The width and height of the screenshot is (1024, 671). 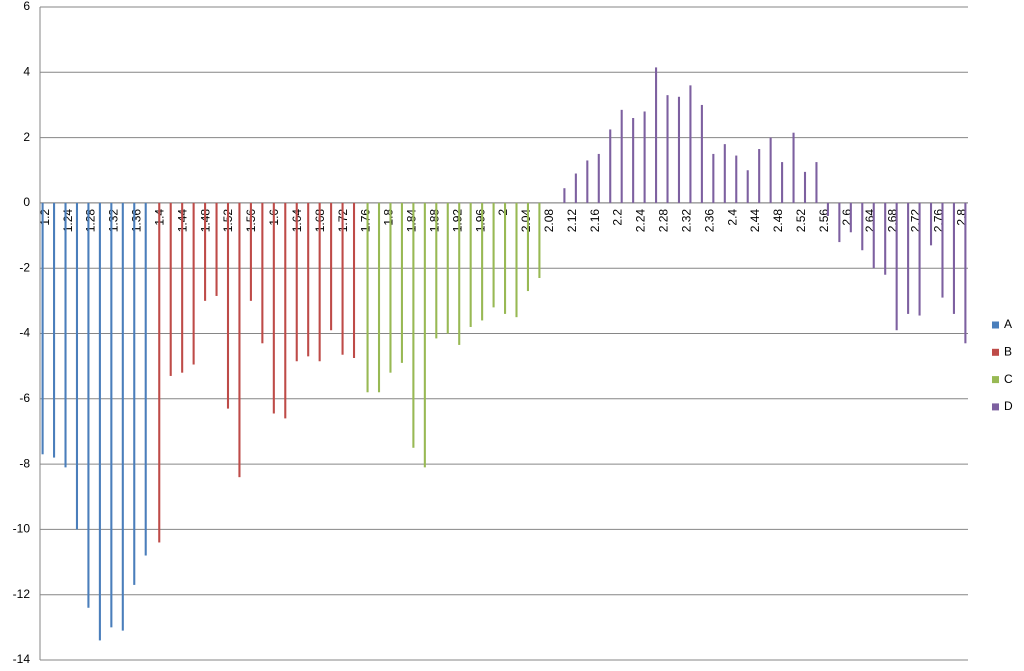 What do you see at coordinates (26, 137) in the screenshot?
I see `y-tick-label: 2` at bounding box center [26, 137].